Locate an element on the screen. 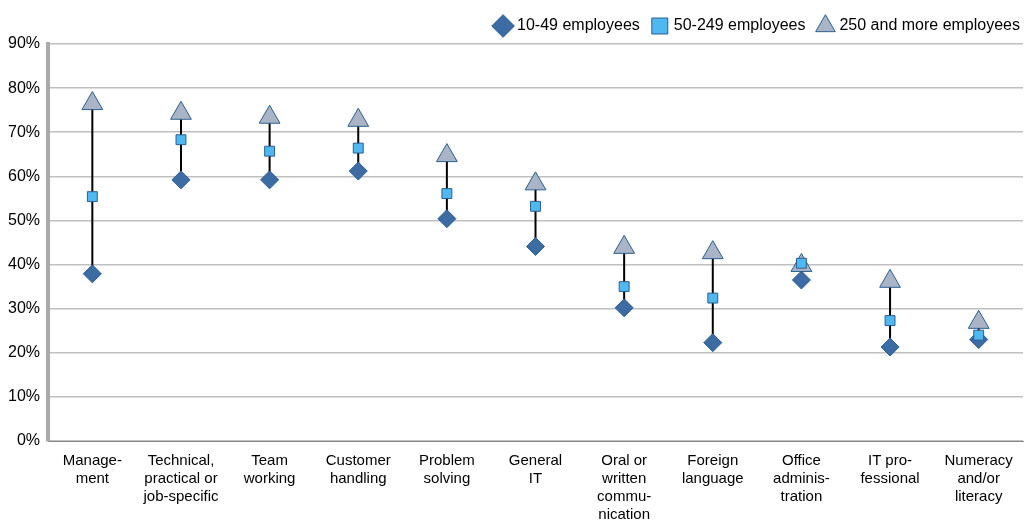 Image resolution: width=1036 pixels, height=527 pixels. x-tick-label: Office adminis- tration is located at coordinates (801, 478).